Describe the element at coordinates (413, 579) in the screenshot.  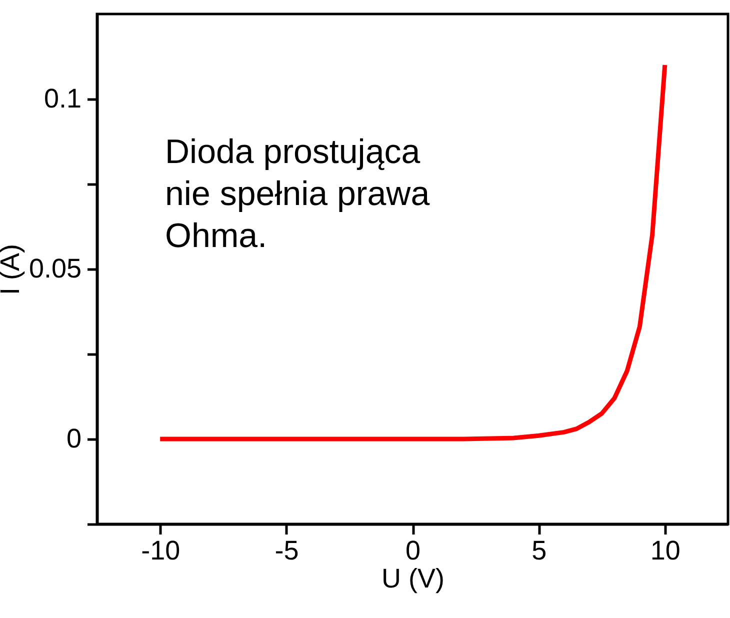
I see `x-axis-title: U (V)` at that location.